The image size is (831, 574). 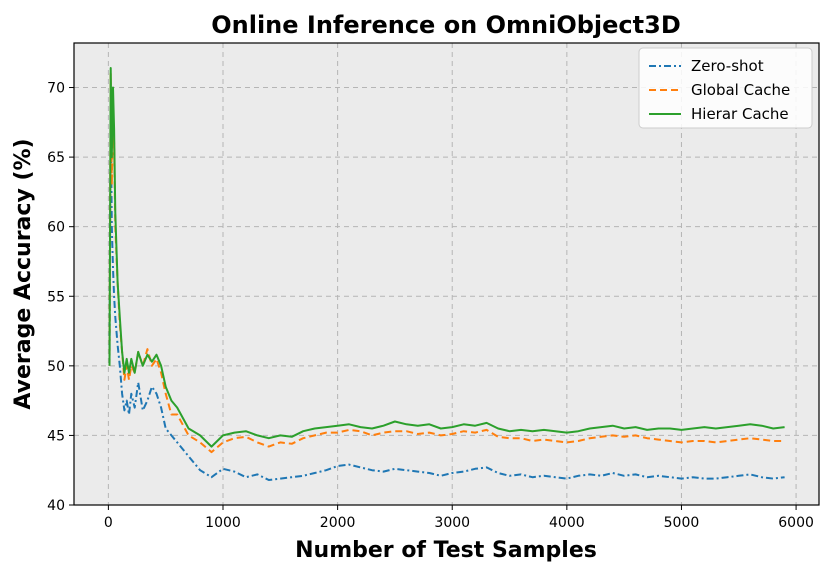 What do you see at coordinates (796, 523) in the screenshot?
I see `x-tick-label: 6000` at bounding box center [796, 523].